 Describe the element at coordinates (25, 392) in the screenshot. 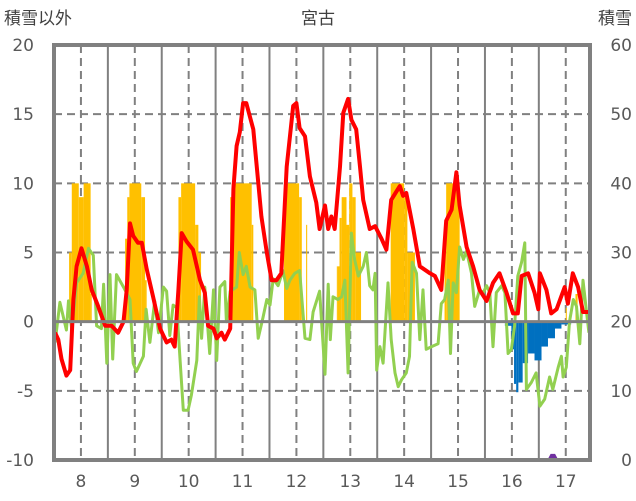

I see `left-tick-label: -5` at that location.